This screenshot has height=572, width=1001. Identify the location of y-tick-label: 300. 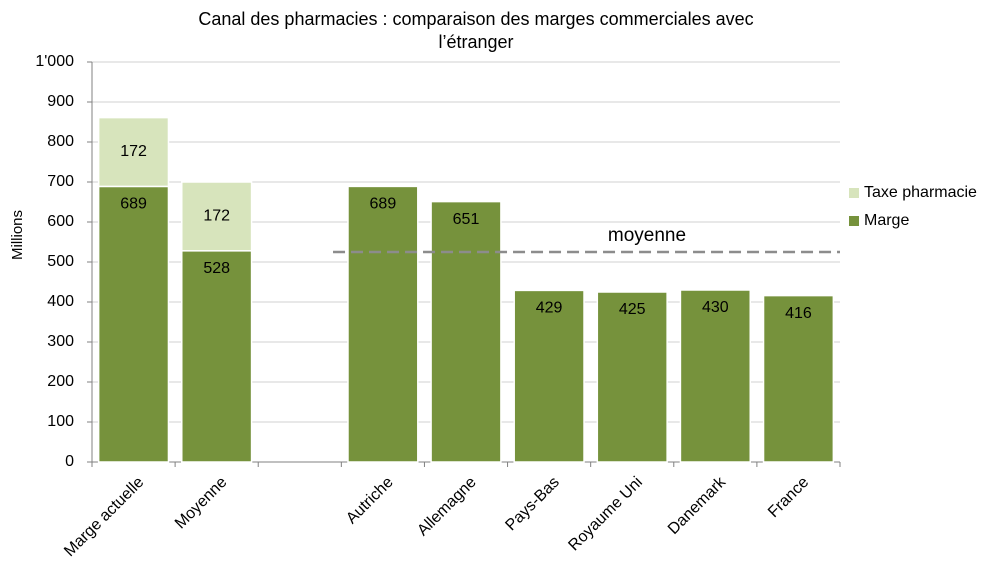
(60, 341).